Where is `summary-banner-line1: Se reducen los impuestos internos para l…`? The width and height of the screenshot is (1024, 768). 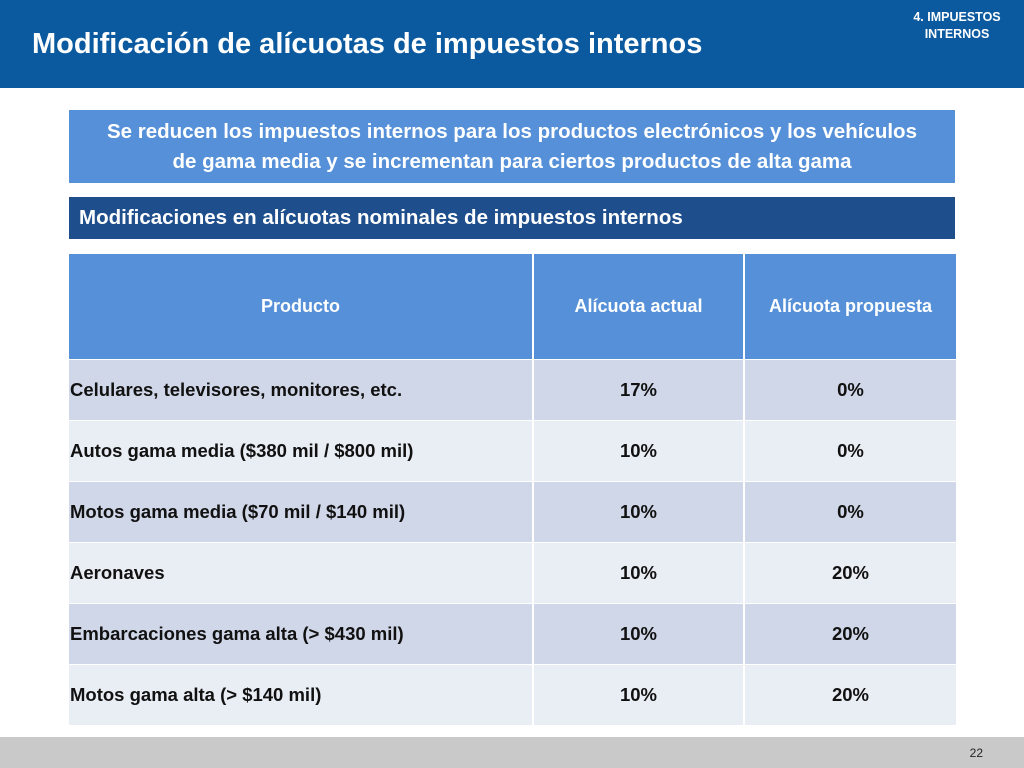
summary-banner-line1: Se reducen los impuestos internos para l… is located at coordinates (512, 131).